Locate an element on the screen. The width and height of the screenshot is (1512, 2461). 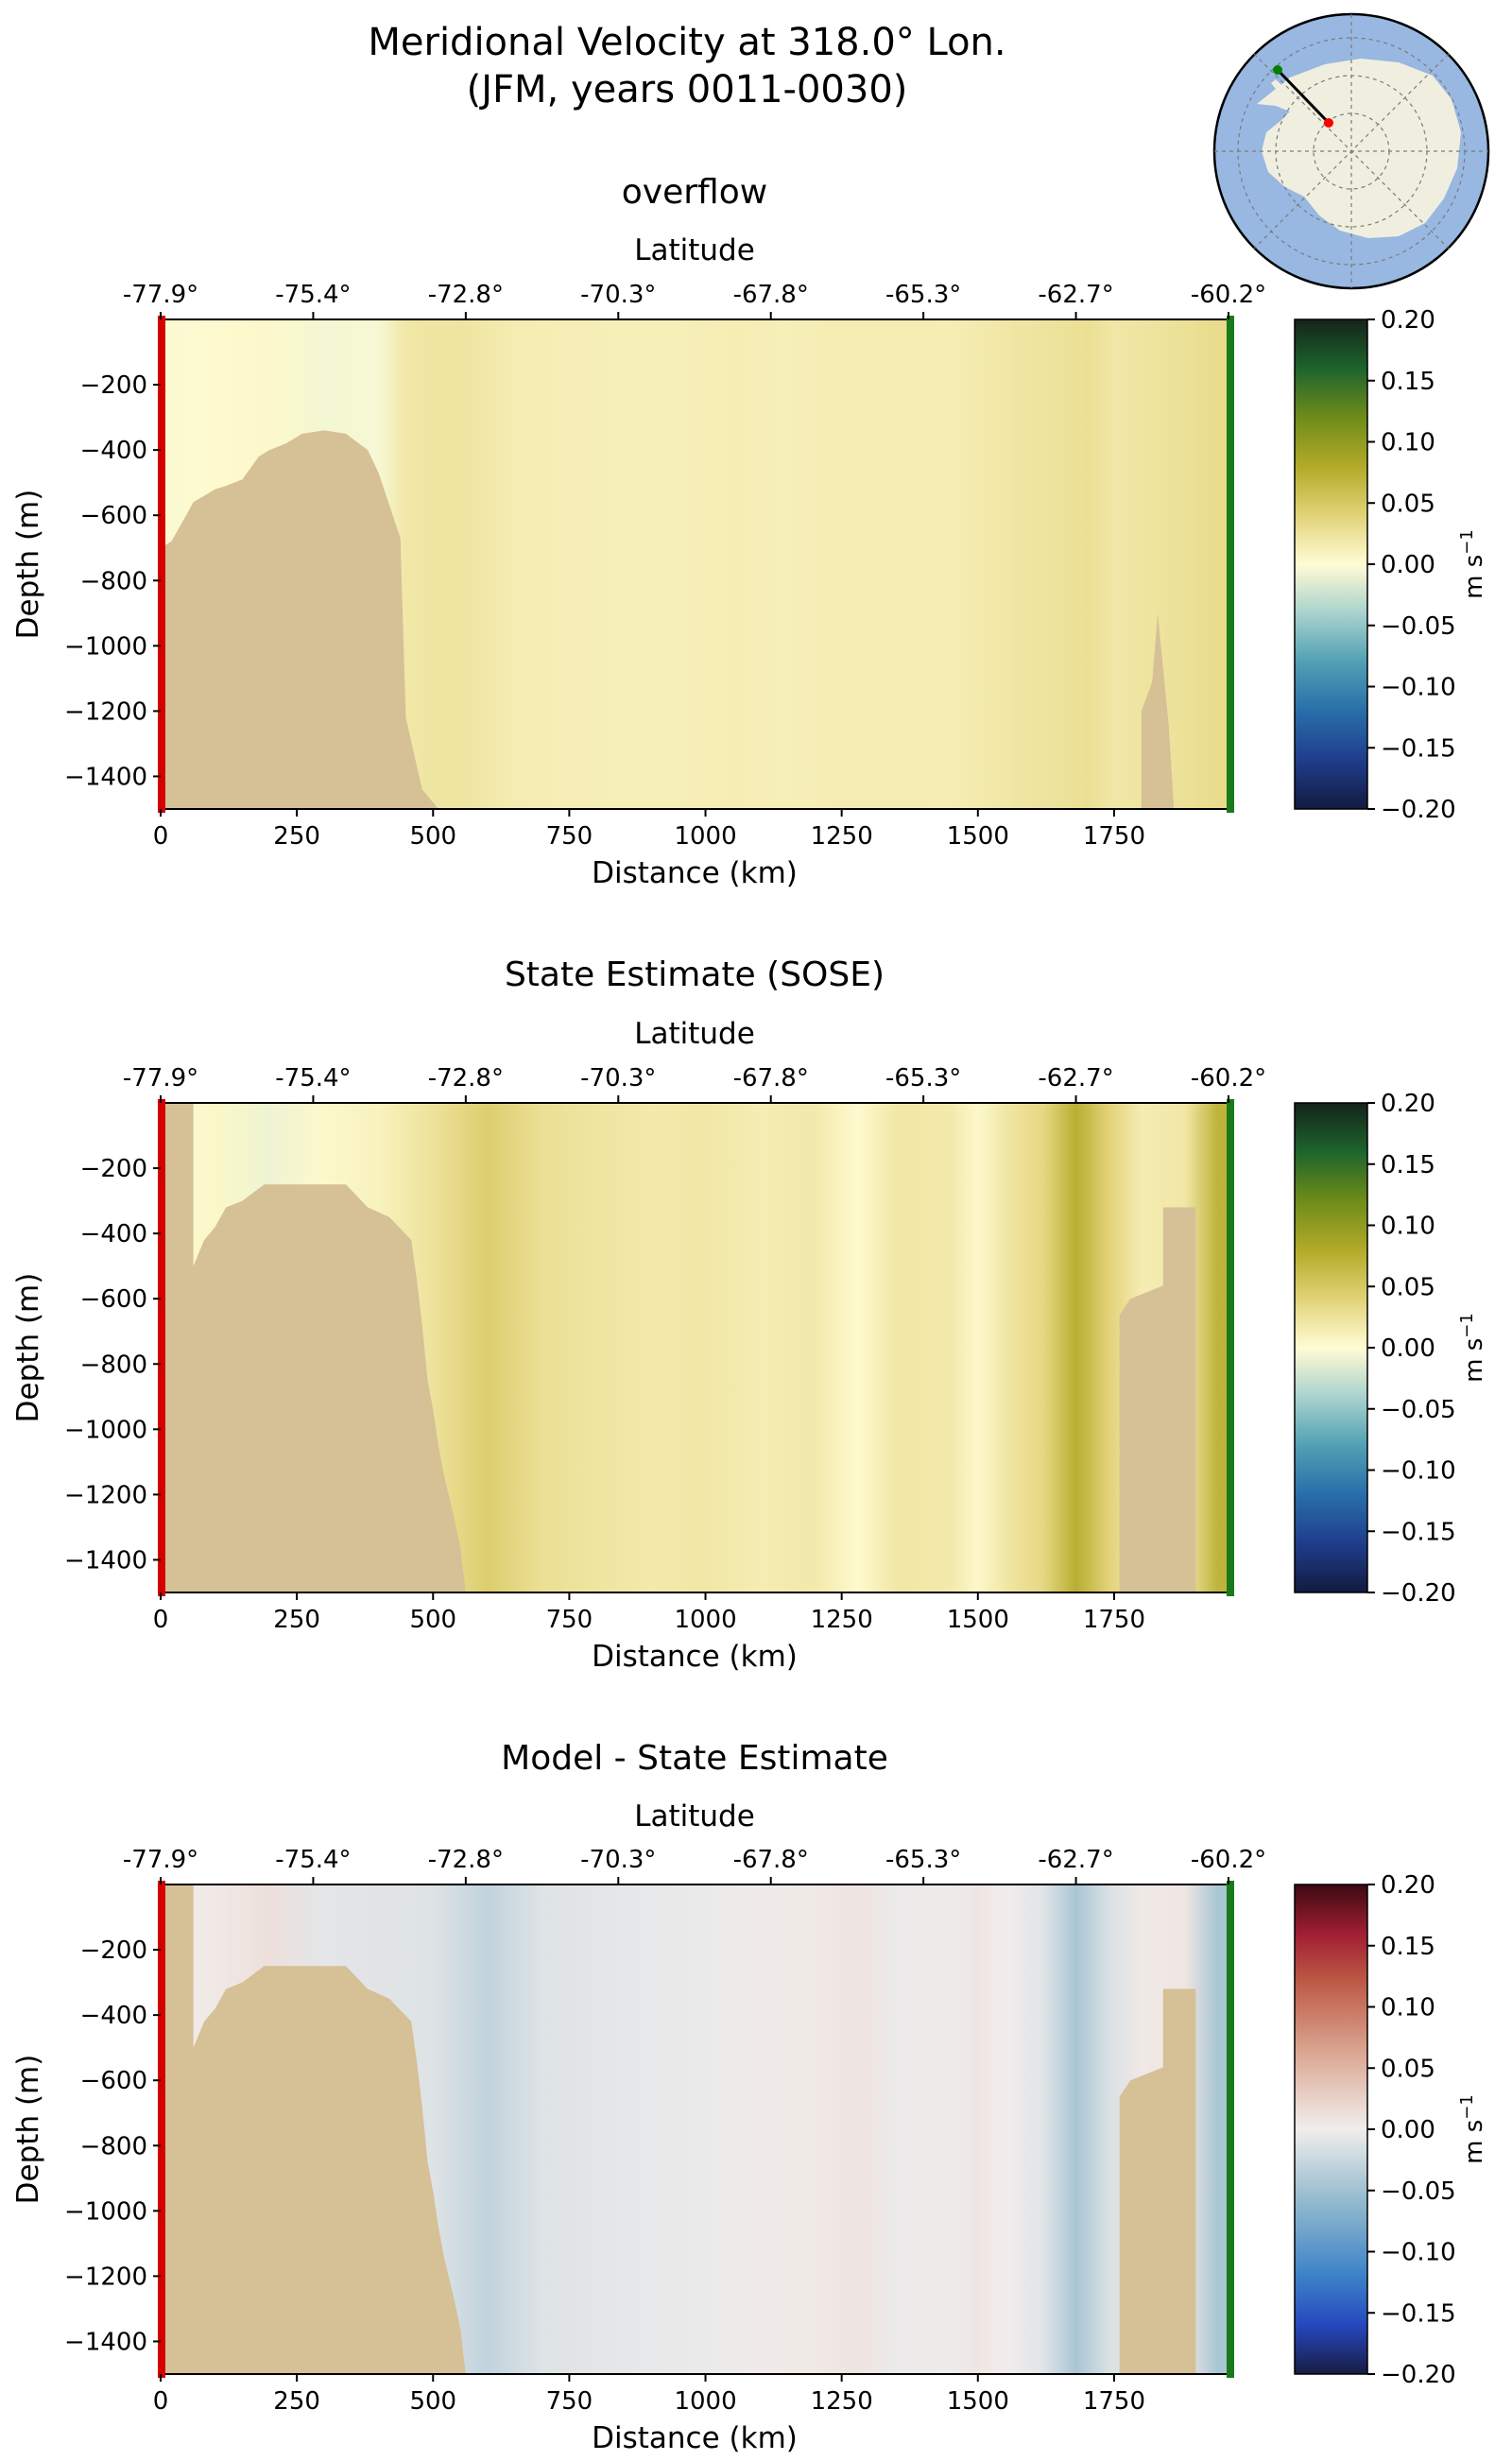
figure-title-line1: Meridional Velocity at 318.0° Lon. is located at coordinates (686, 43).